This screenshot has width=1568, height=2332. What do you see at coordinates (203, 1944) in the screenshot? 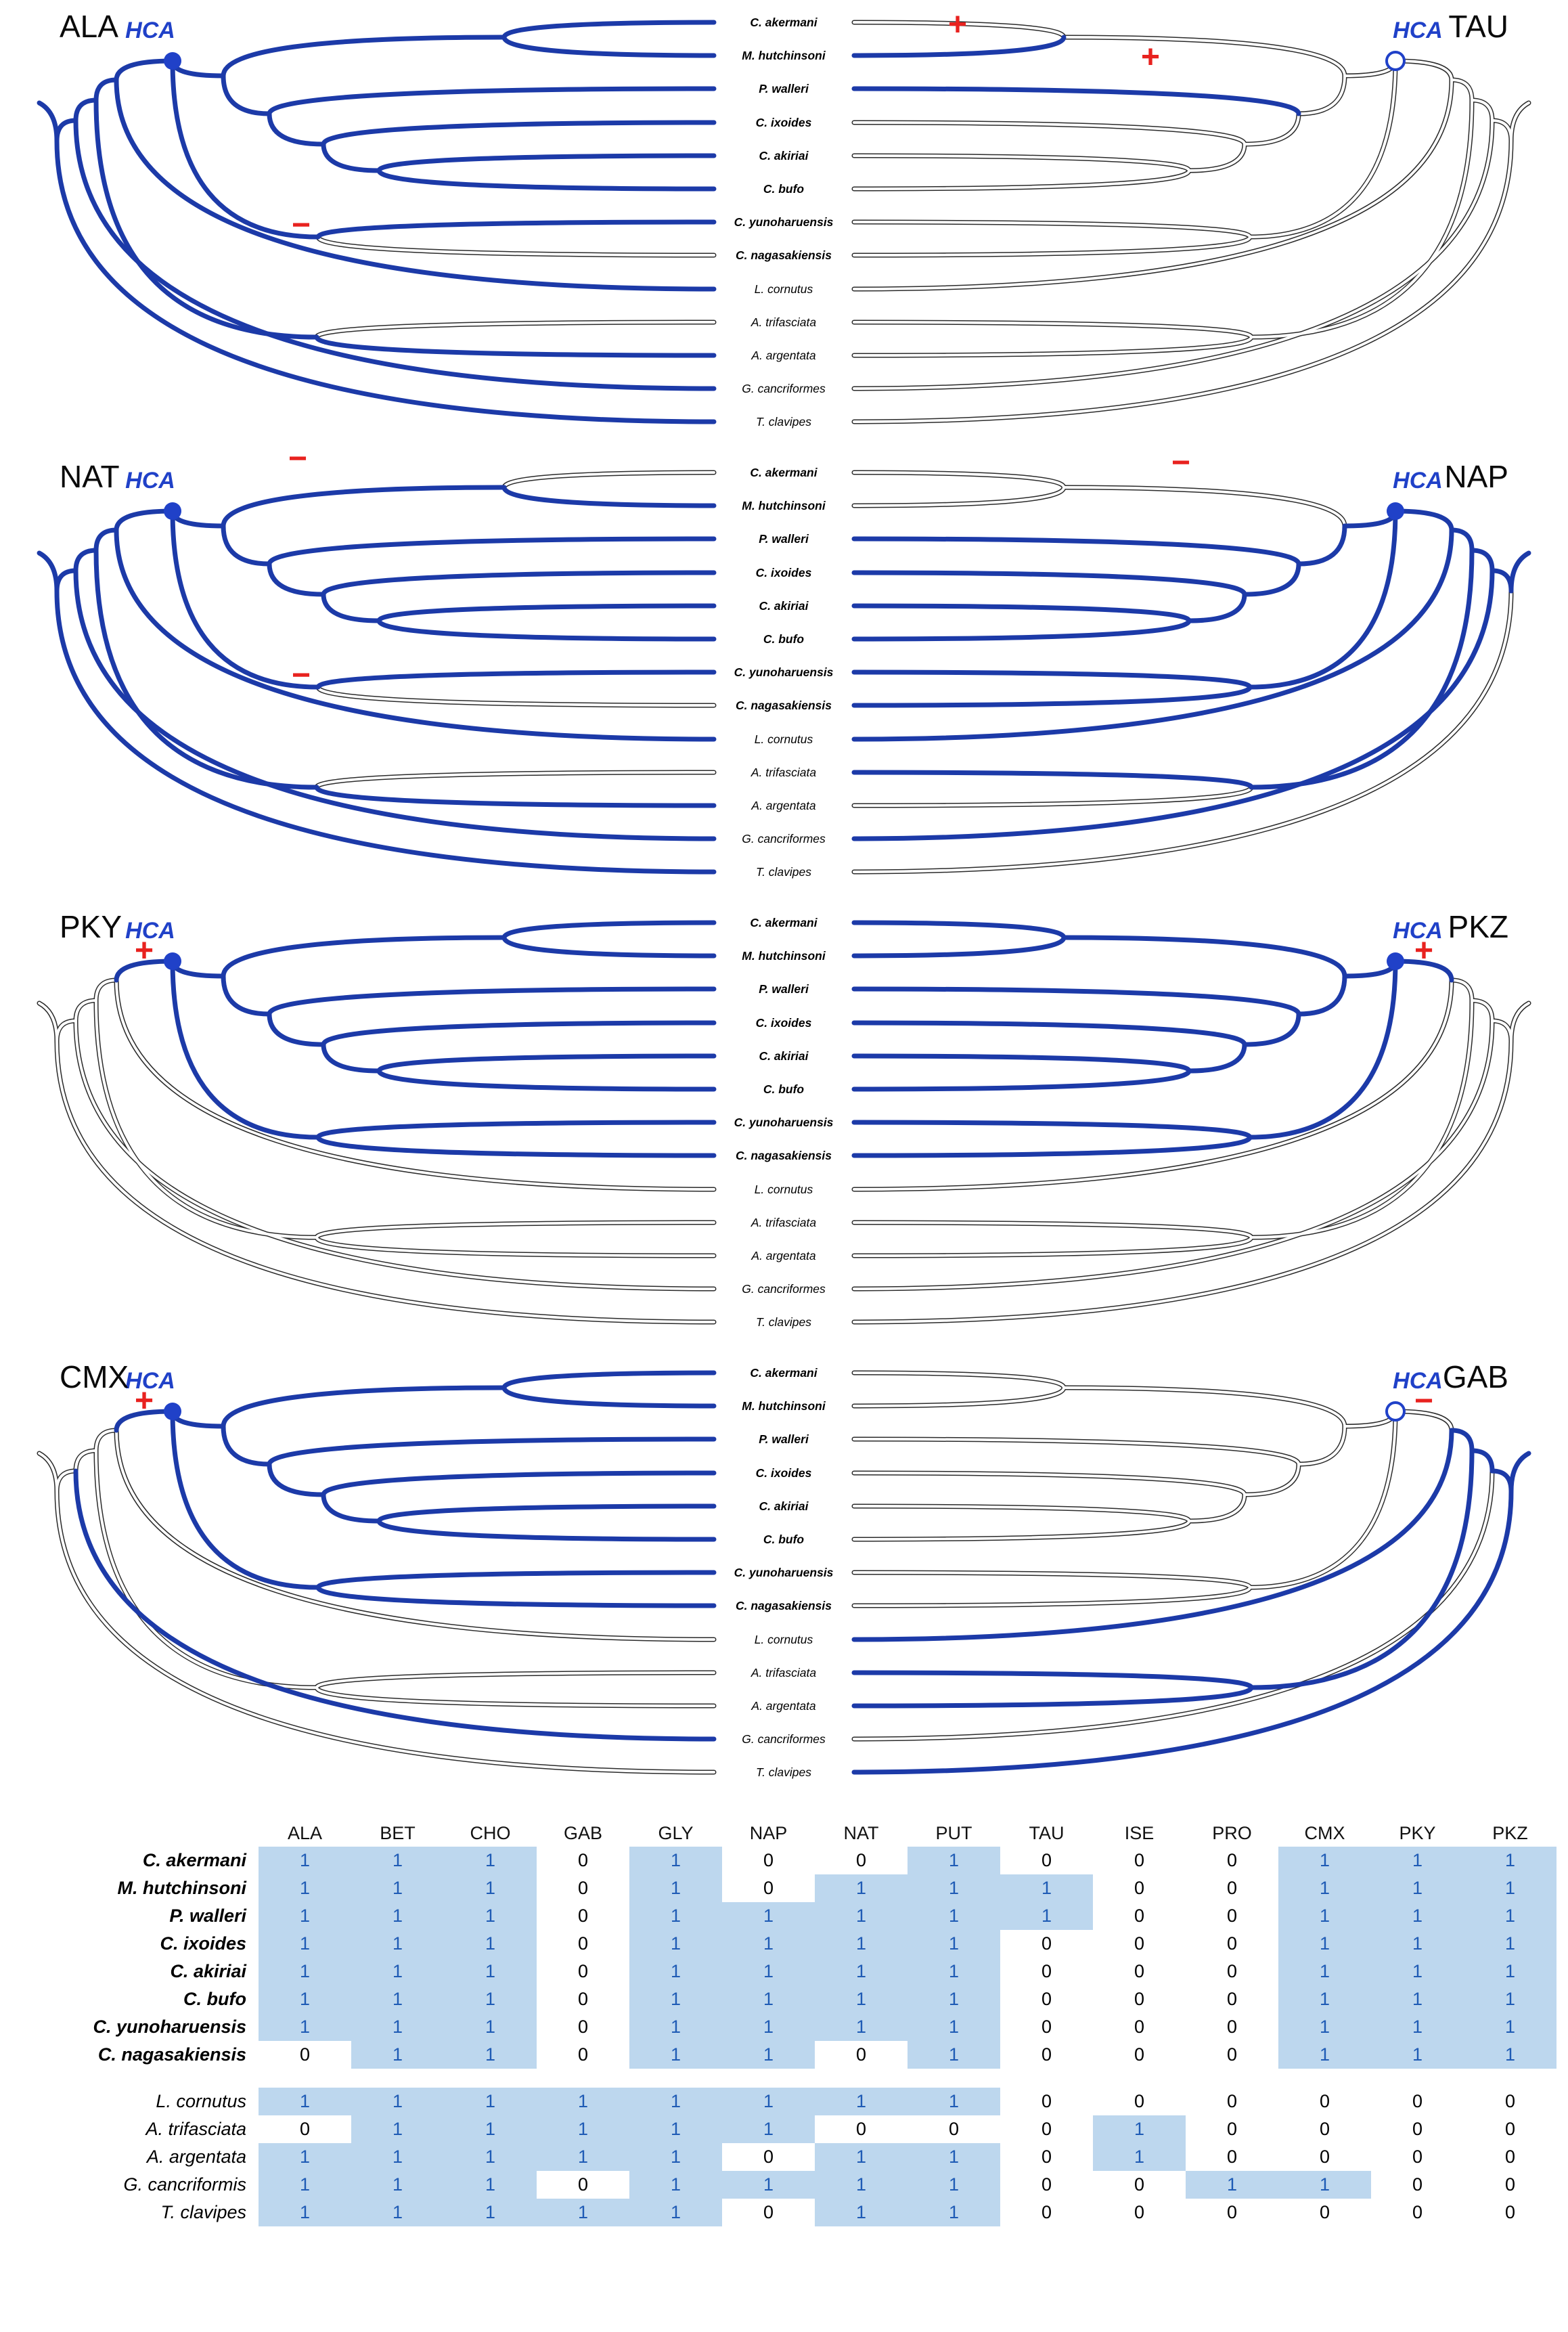
I see `row-label: C. ixoides` at bounding box center [203, 1944].